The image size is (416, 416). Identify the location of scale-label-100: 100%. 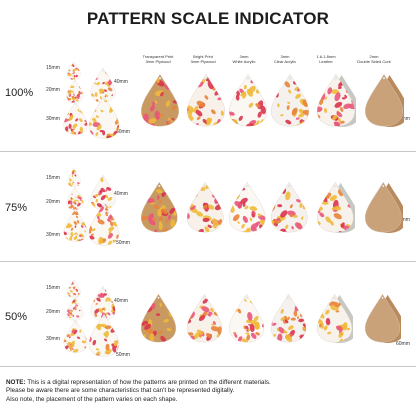
(19, 93).